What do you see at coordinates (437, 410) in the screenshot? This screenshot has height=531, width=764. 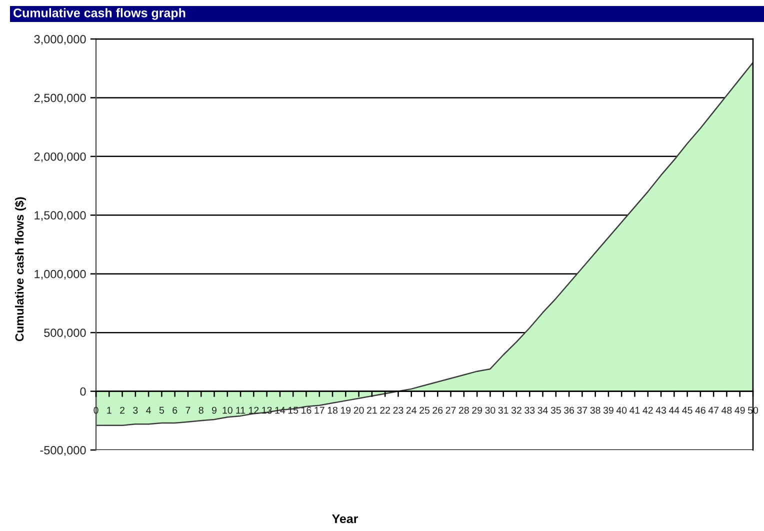 I see `x-tick-label: 26` at bounding box center [437, 410].